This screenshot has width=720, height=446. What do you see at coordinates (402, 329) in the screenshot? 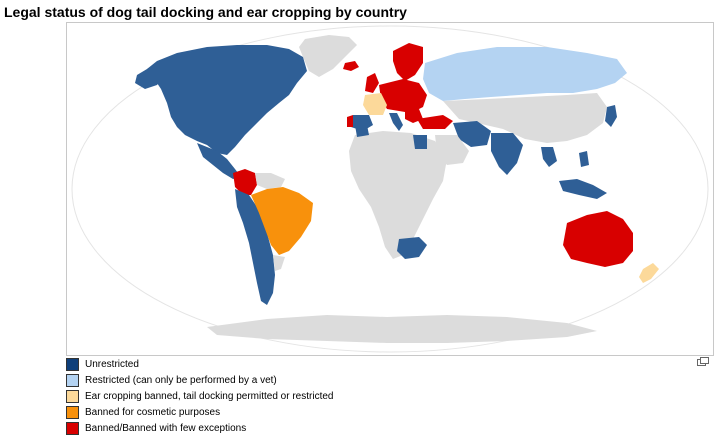
I see `antarctica` at bounding box center [402, 329].